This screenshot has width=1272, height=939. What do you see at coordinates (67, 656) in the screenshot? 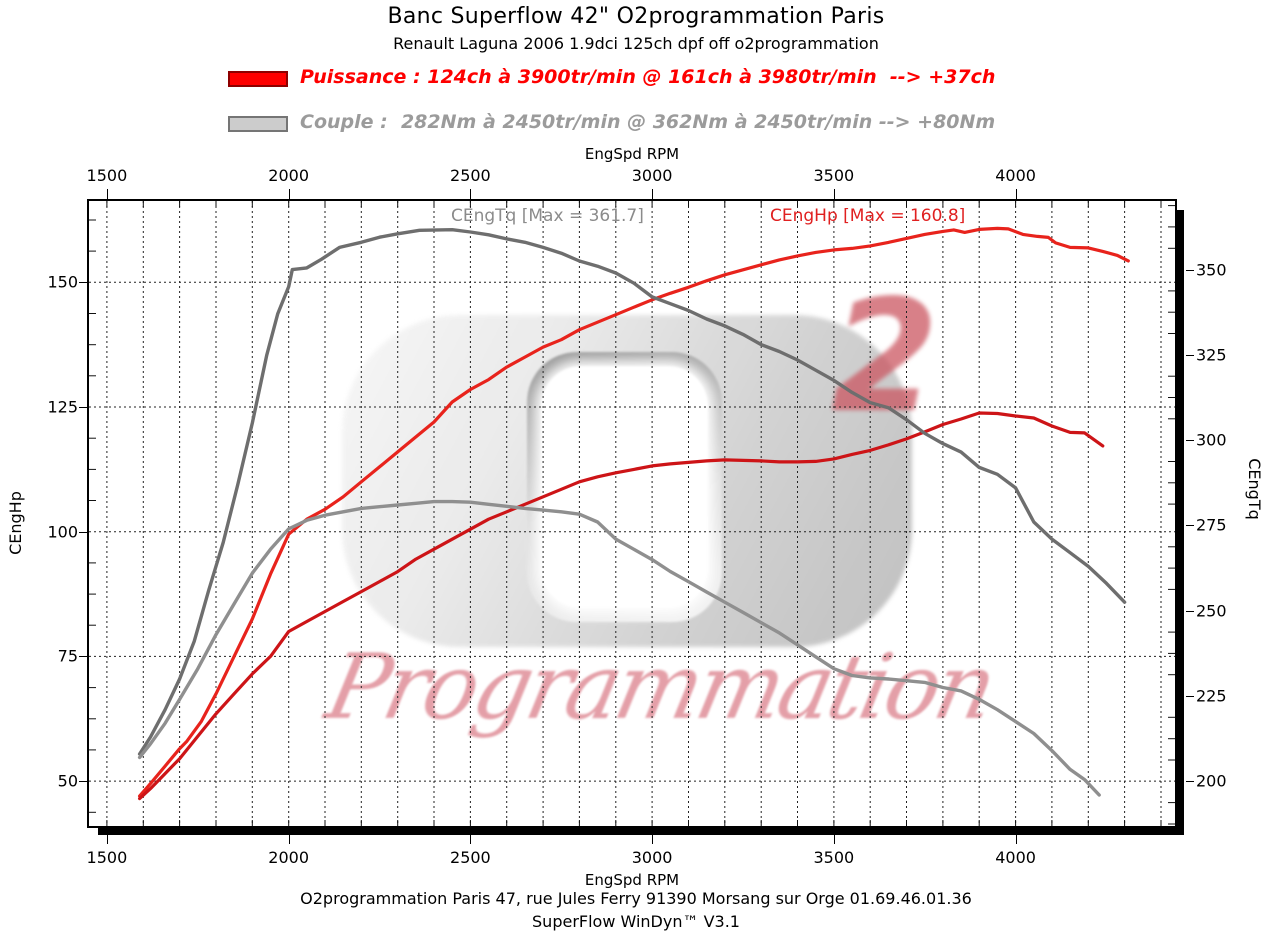
I see `y-left-tick-label: 75` at bounding box center [67, 656].